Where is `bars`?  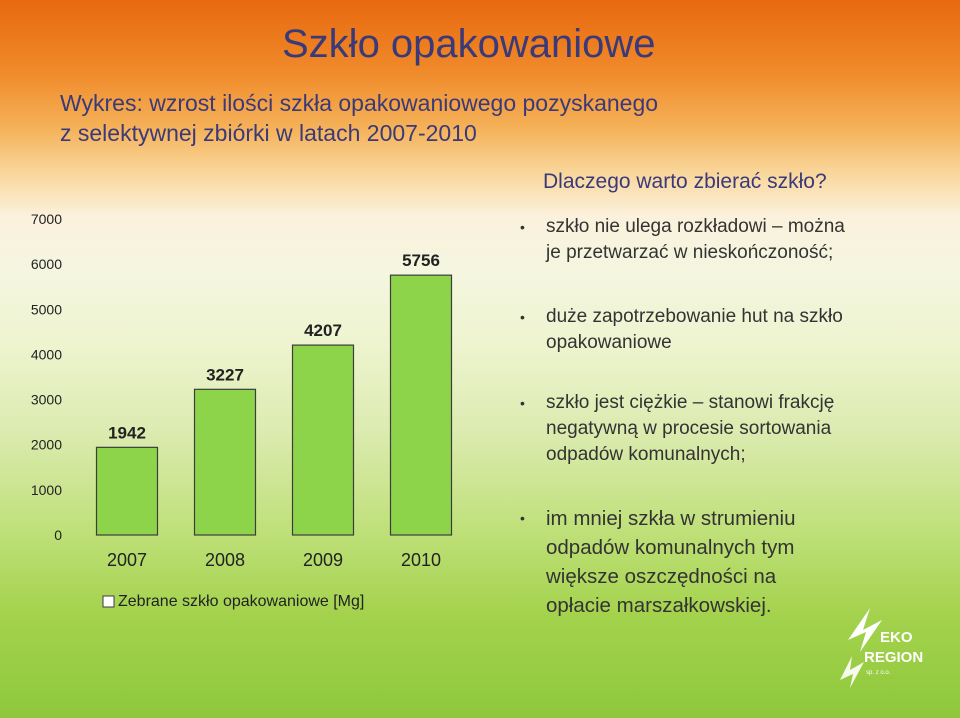 bars is located at coordinates (274, 405).